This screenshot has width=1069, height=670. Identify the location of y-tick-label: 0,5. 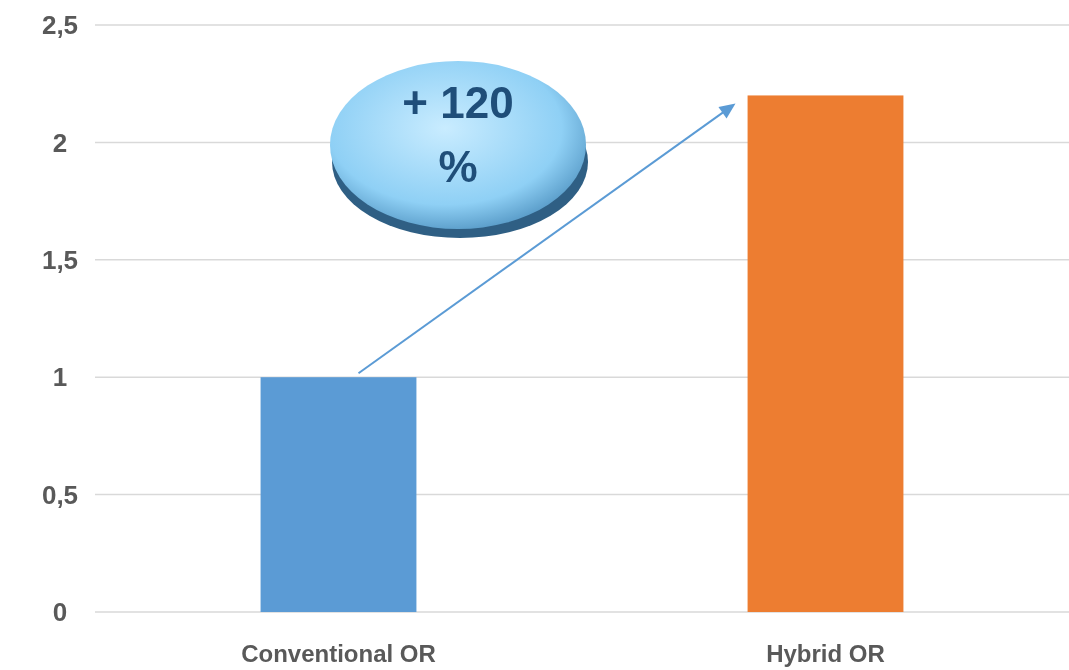
(60, 494).